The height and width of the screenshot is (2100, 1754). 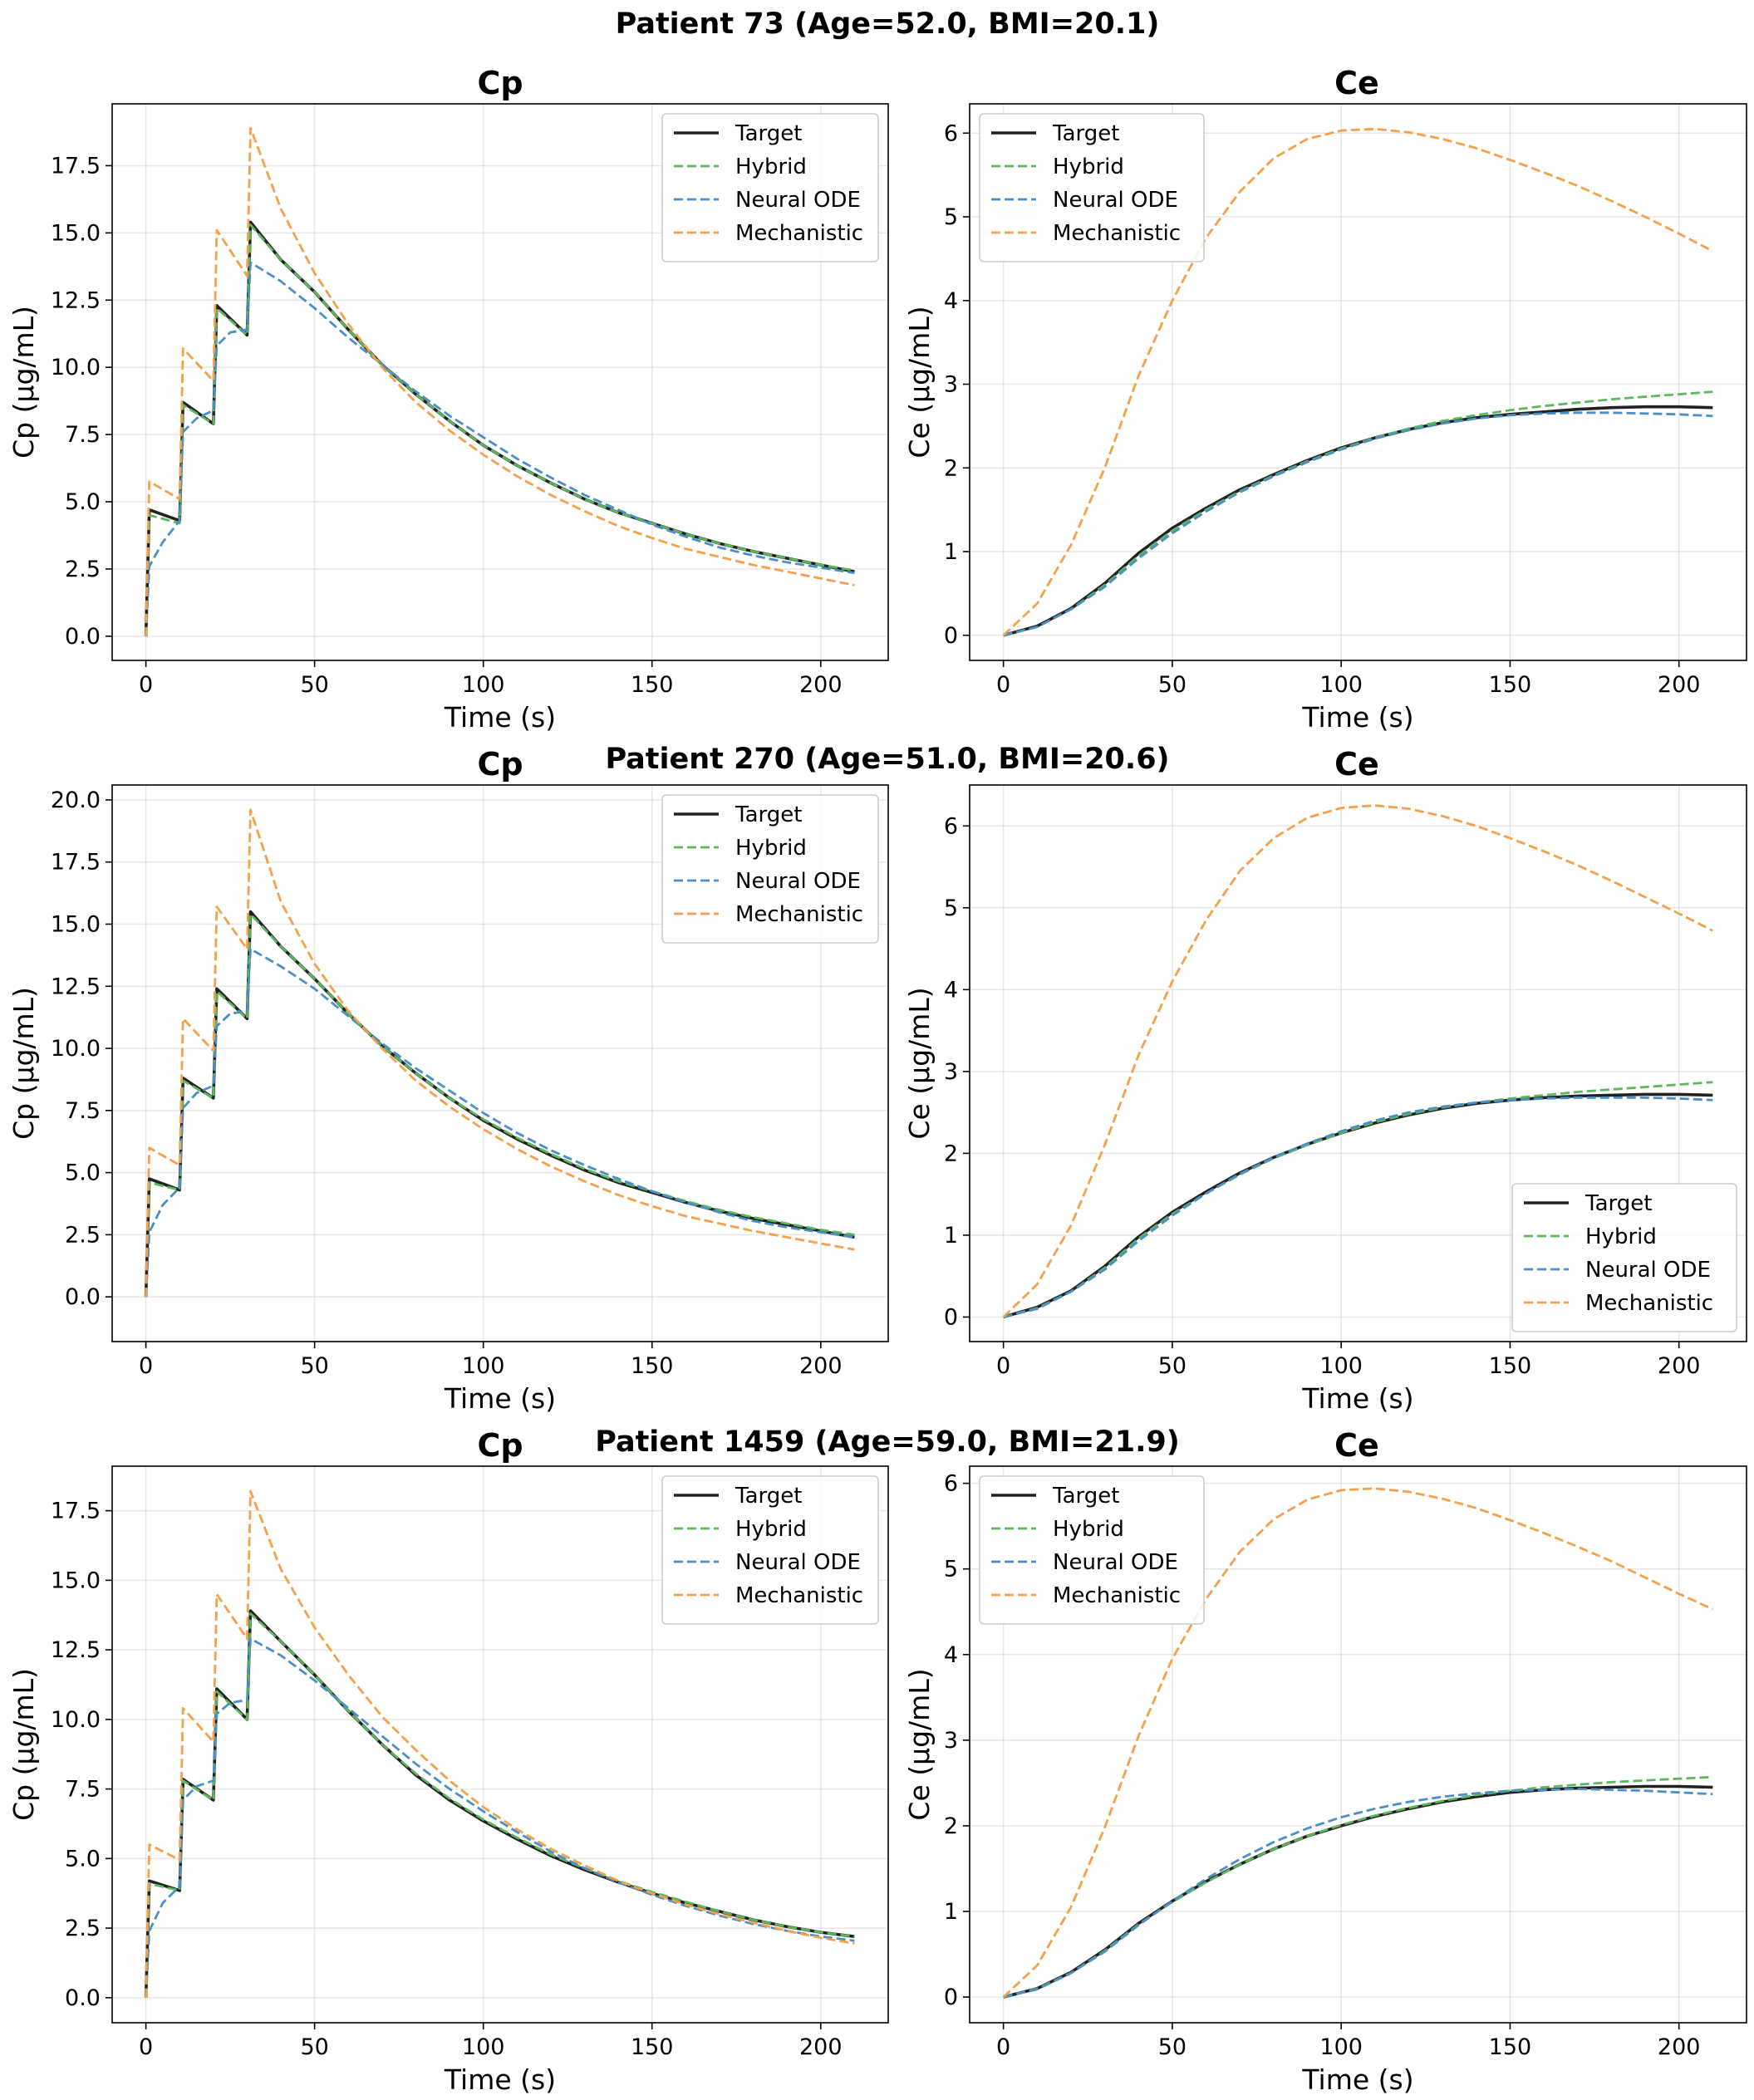 I want to click on panel-title-2-cp: Cp, so click(x=500, y=764).